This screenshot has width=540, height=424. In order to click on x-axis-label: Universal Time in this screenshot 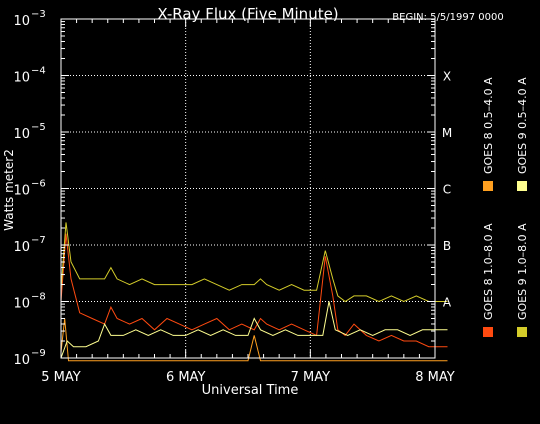, I will do `click(250, 390)`.